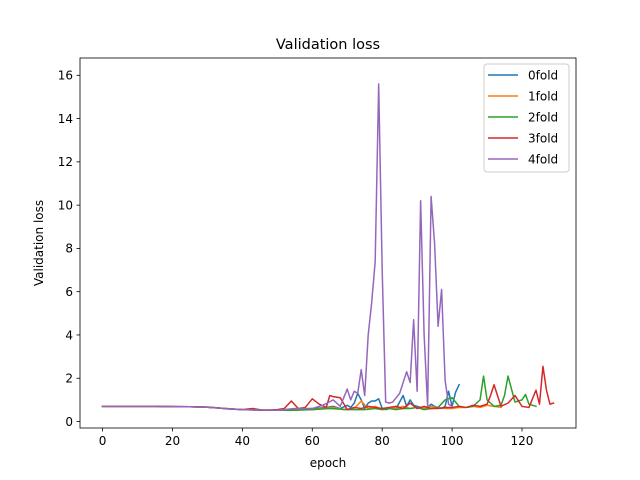 The height and width of the screenshot is (480, 640). I want to click on y-tick-label: 8, so click(69, 249).